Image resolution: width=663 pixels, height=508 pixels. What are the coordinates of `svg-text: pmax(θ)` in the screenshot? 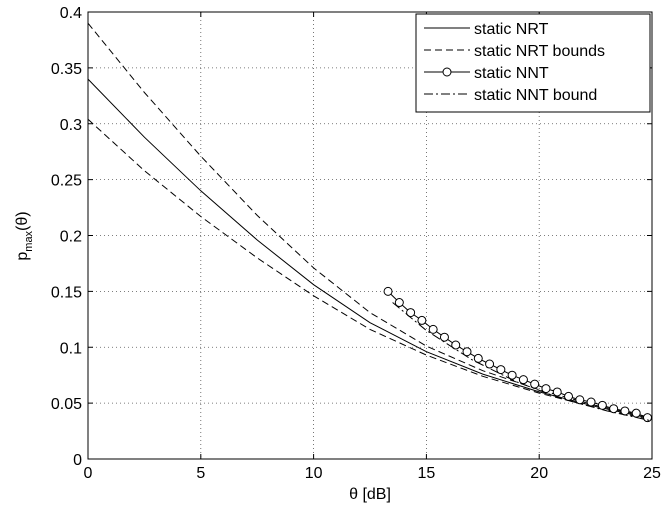 It's located at (24, 235).